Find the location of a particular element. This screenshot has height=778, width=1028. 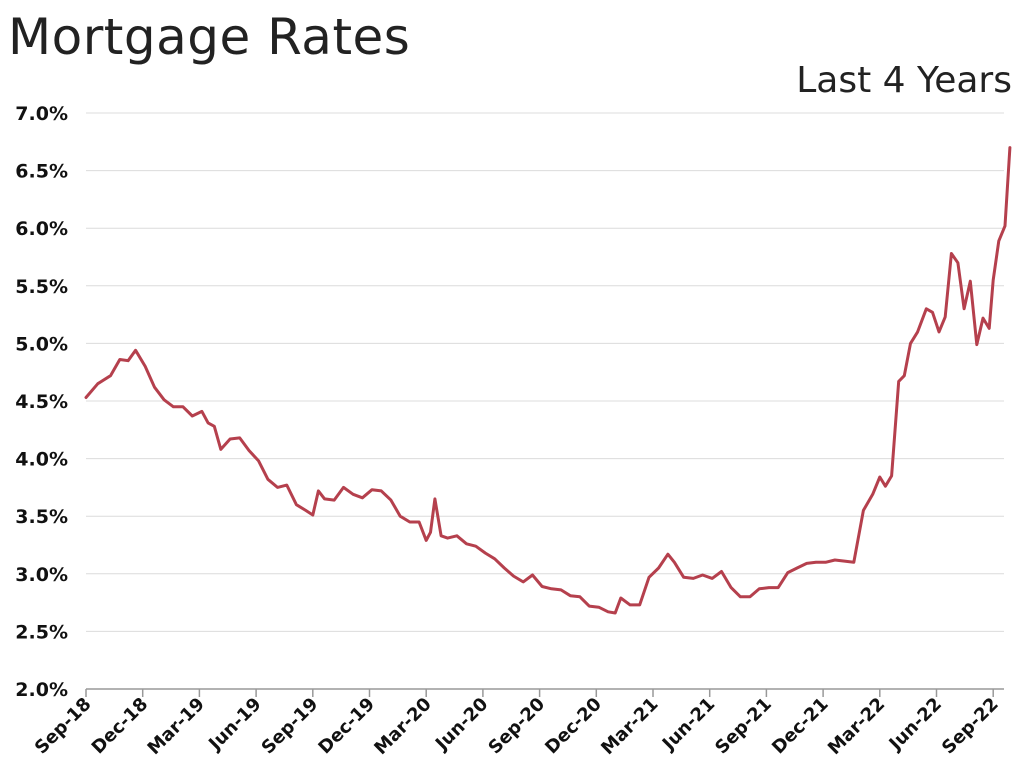

x-tick-label: Jun-20 is located at coordinates (461, 725).